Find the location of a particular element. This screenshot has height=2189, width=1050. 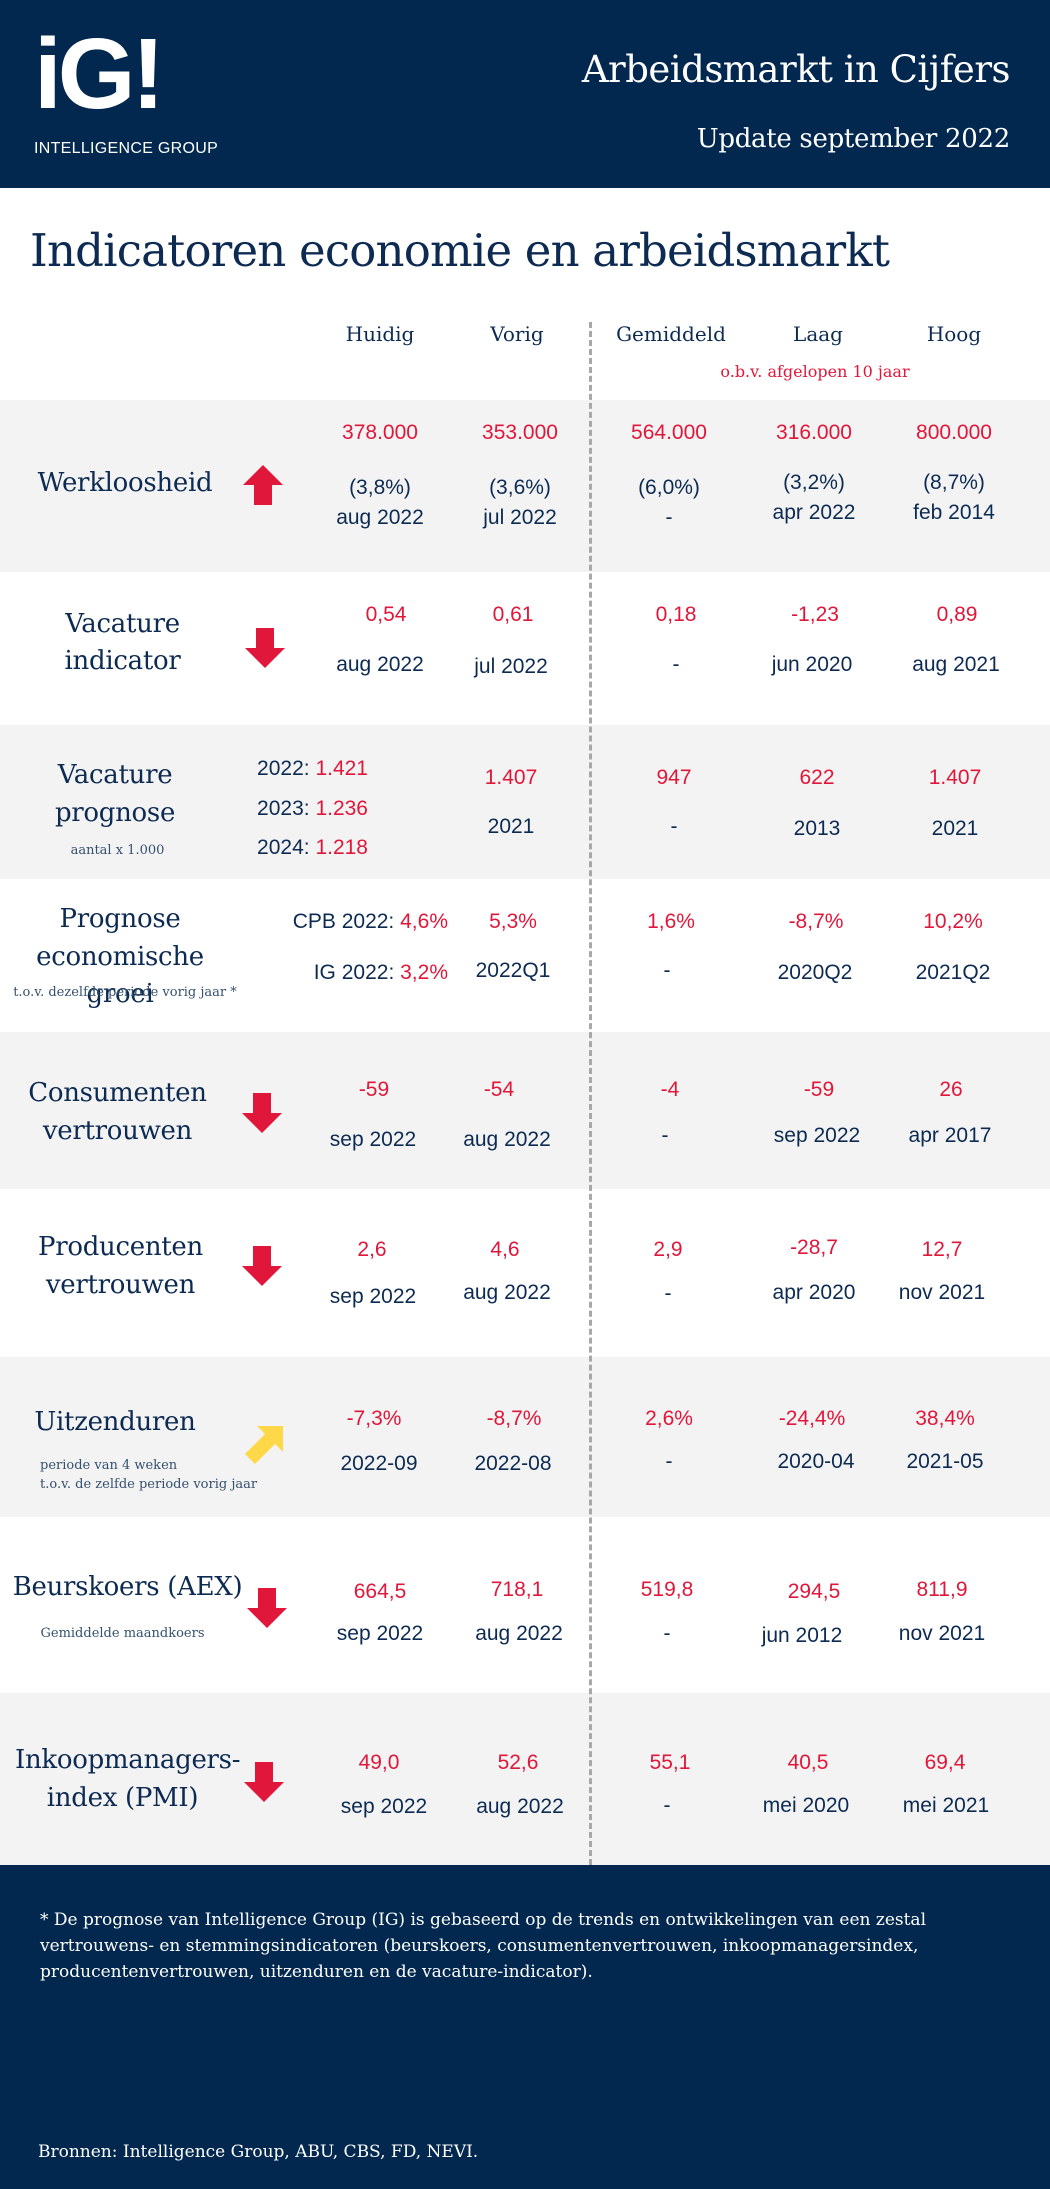

column-header-huidig: Huidig is located at coordinates (380, 334).